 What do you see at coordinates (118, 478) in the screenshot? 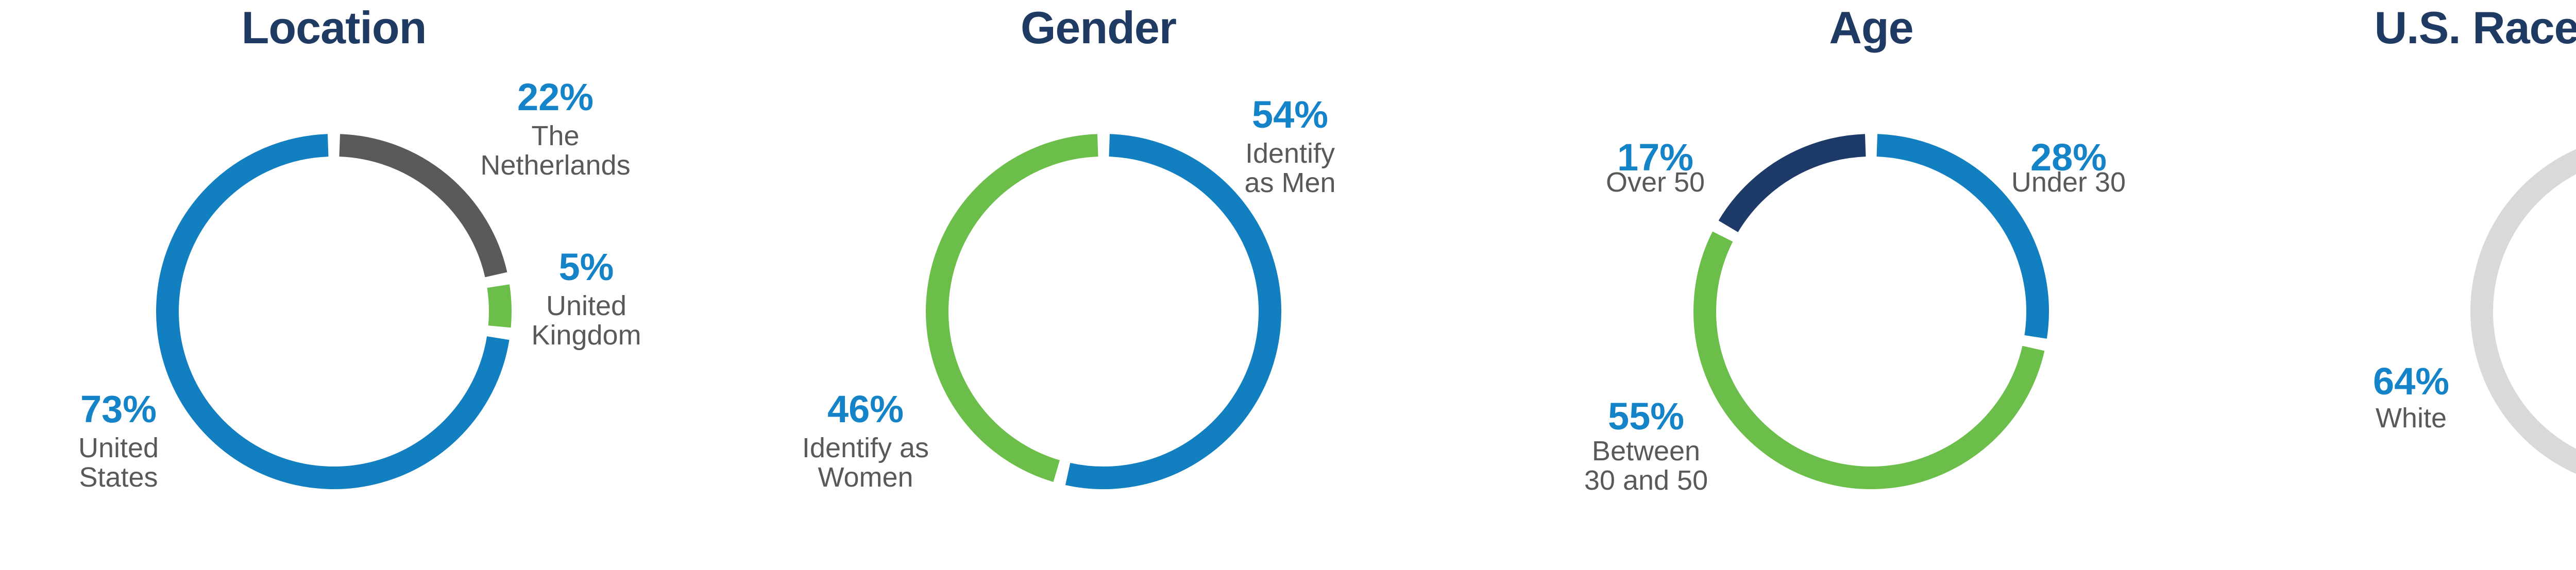
I see `category-label-line: States` at bounding box center [118, 478].